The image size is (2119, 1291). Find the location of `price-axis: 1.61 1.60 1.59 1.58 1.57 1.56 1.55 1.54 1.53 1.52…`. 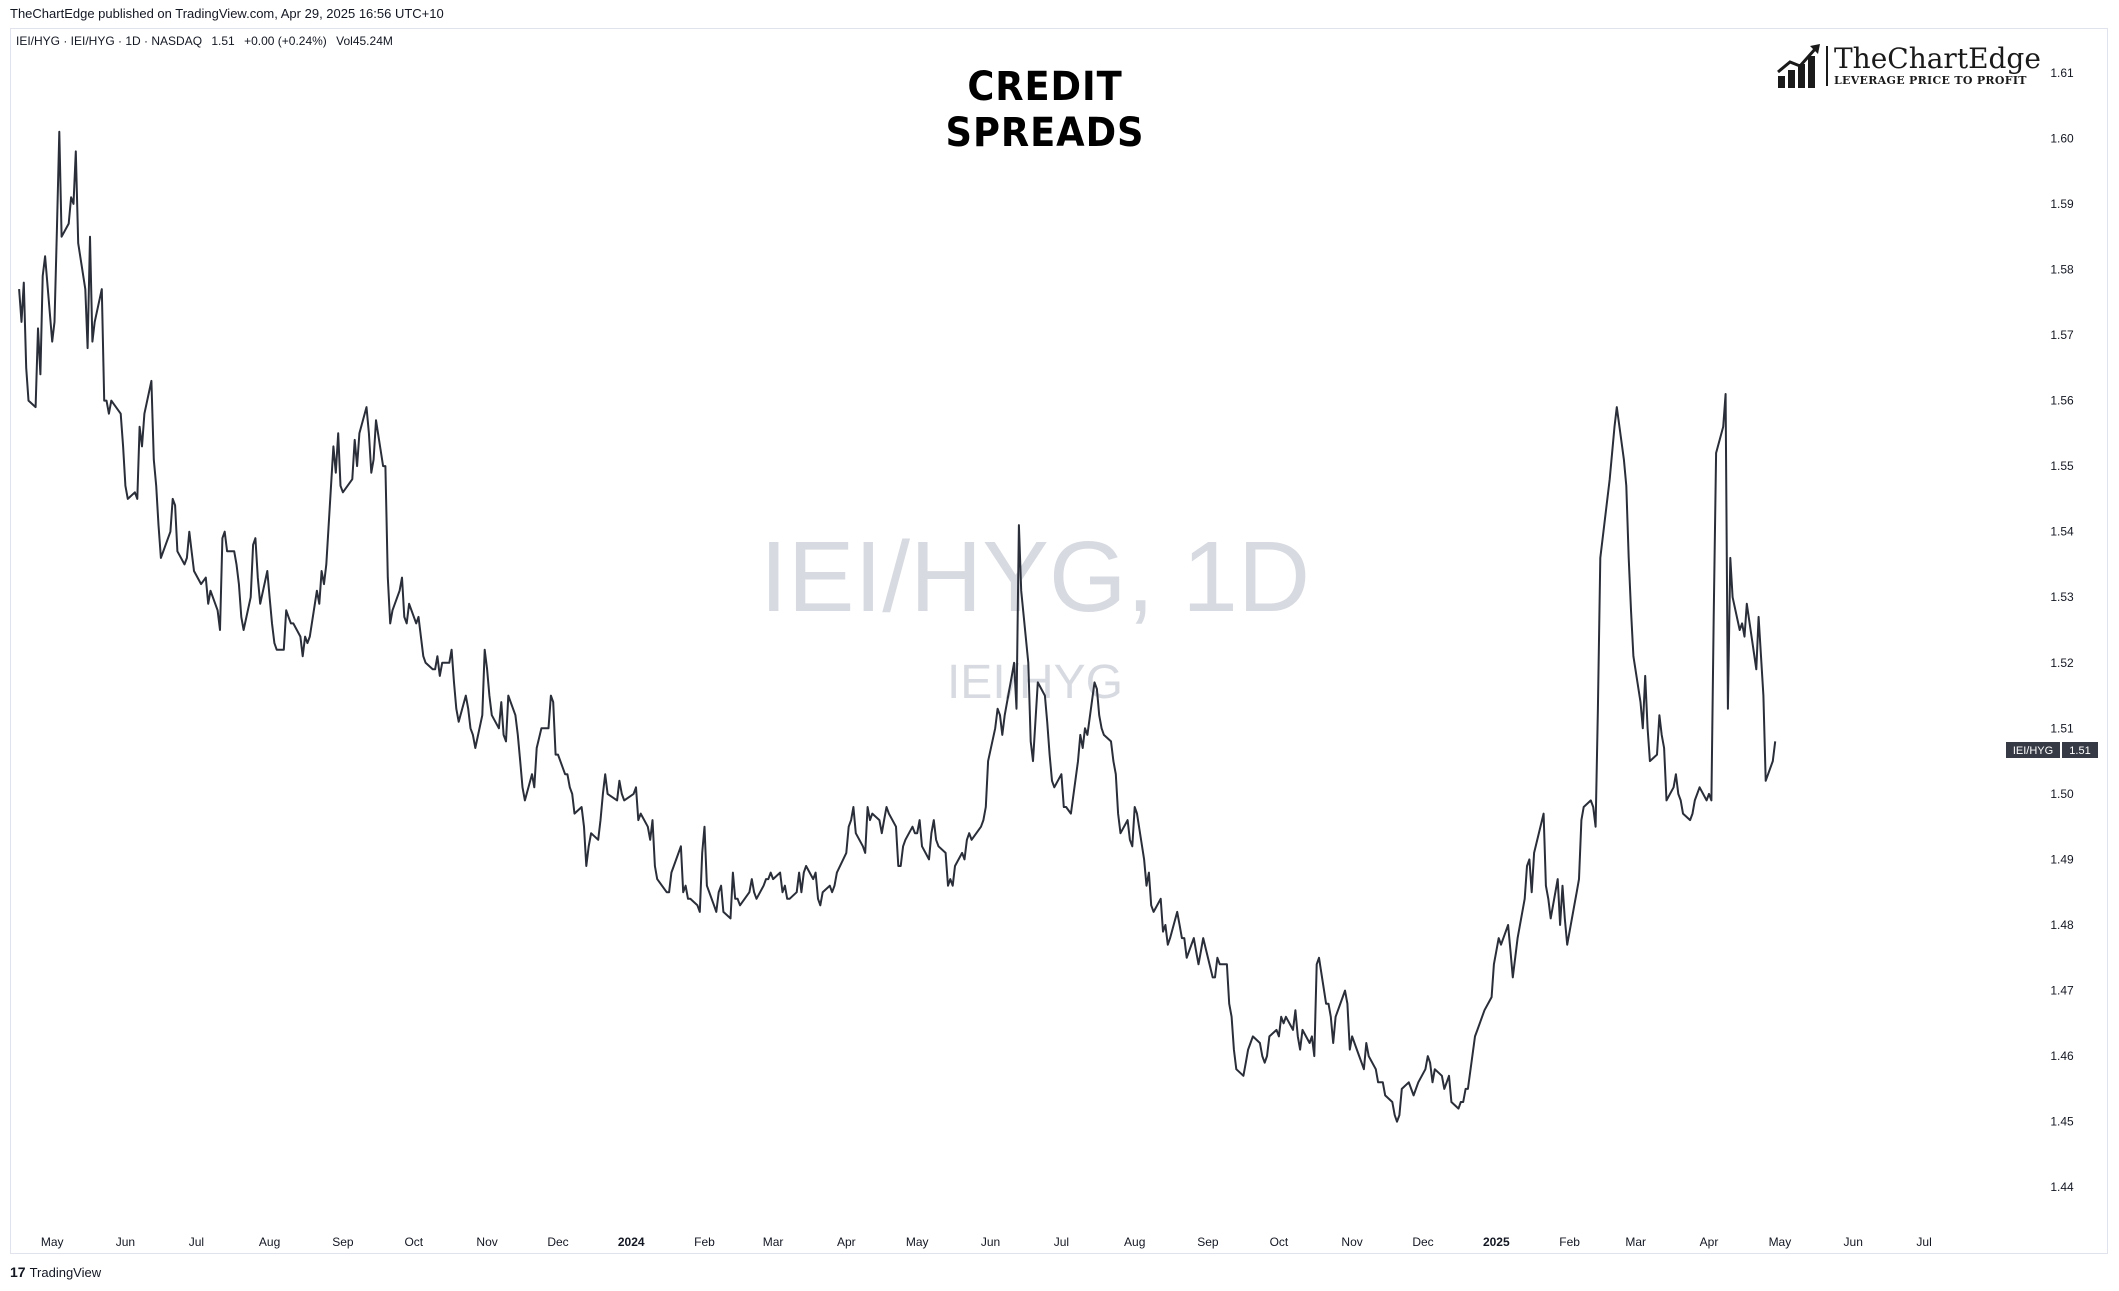

price-axis: 1.61 1.60 1.59 1.58 1.57 1.56 1.55 1.54 1.53 1.52… is located at coordinates (2062, 630).